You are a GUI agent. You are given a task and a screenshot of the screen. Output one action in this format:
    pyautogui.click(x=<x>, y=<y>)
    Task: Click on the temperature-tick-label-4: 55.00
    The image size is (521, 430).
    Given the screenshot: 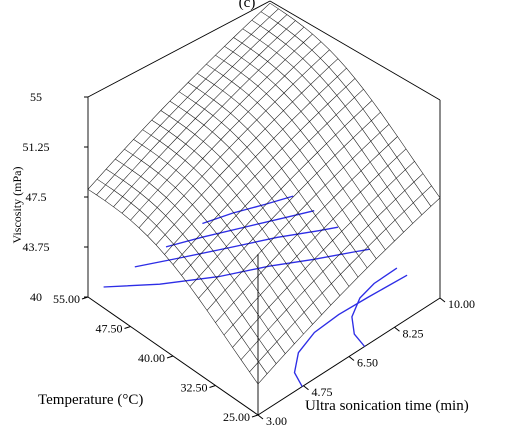 What is the action you would take?
    pyautogui.click(x=66, y=299)
    